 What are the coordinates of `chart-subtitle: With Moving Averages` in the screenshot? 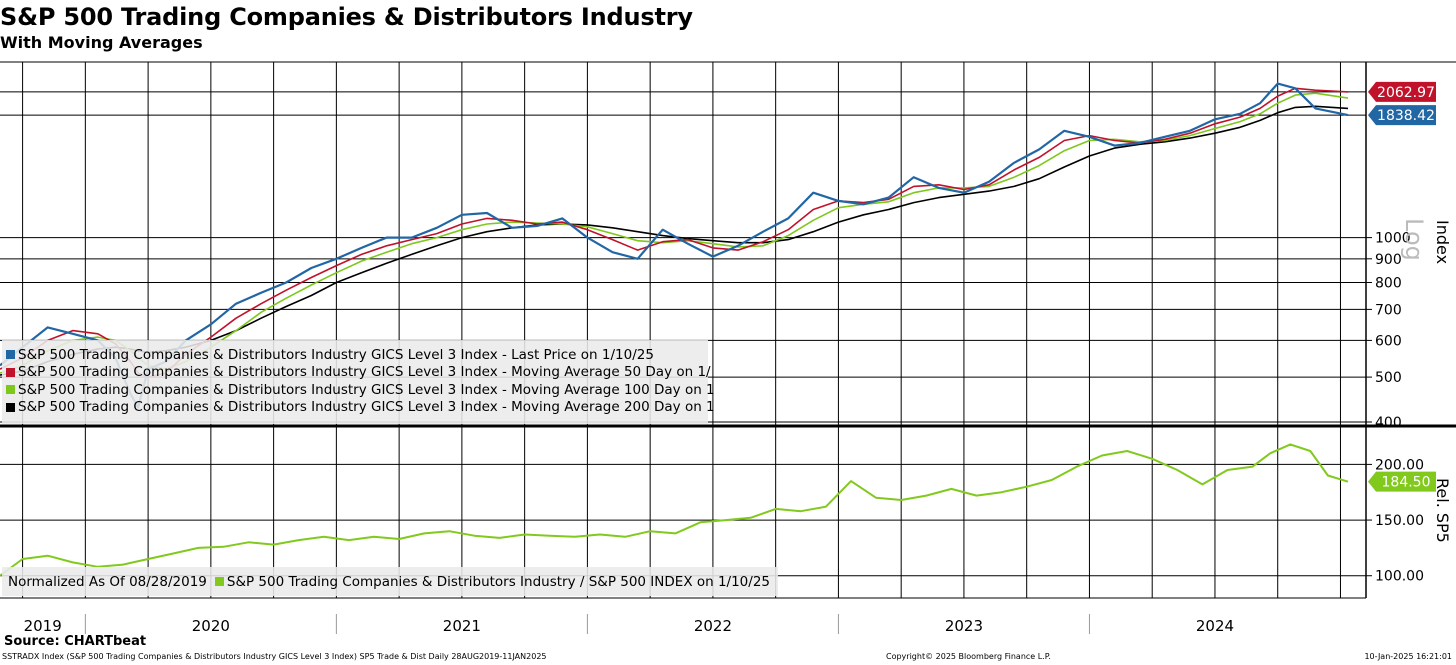 It's located at (101, 42).